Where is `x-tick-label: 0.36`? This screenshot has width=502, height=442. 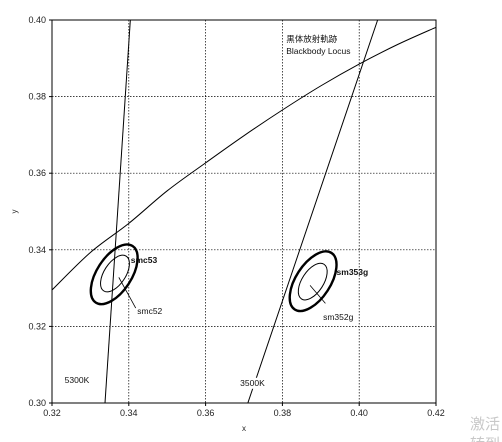 x-tick-label: 0.36 is located at coordinates (206, 413).